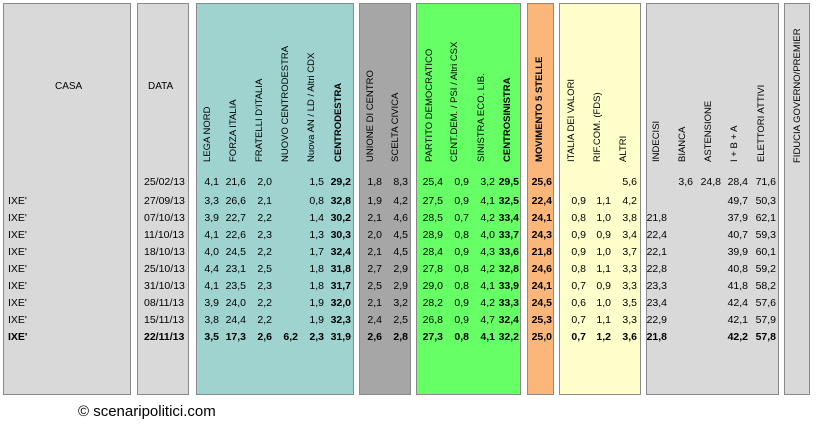 The image size is (830, 434). What do you see at coordinates (235, 235) in the screenshot?
I see `cell-fi: 22,6` at bounding box center [235, 235].